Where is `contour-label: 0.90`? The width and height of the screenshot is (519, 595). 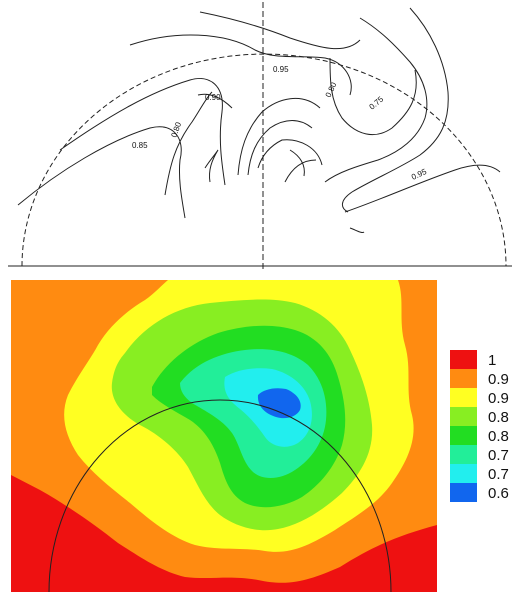 contour-label: 0.90 is located at coordinates (213, 97).